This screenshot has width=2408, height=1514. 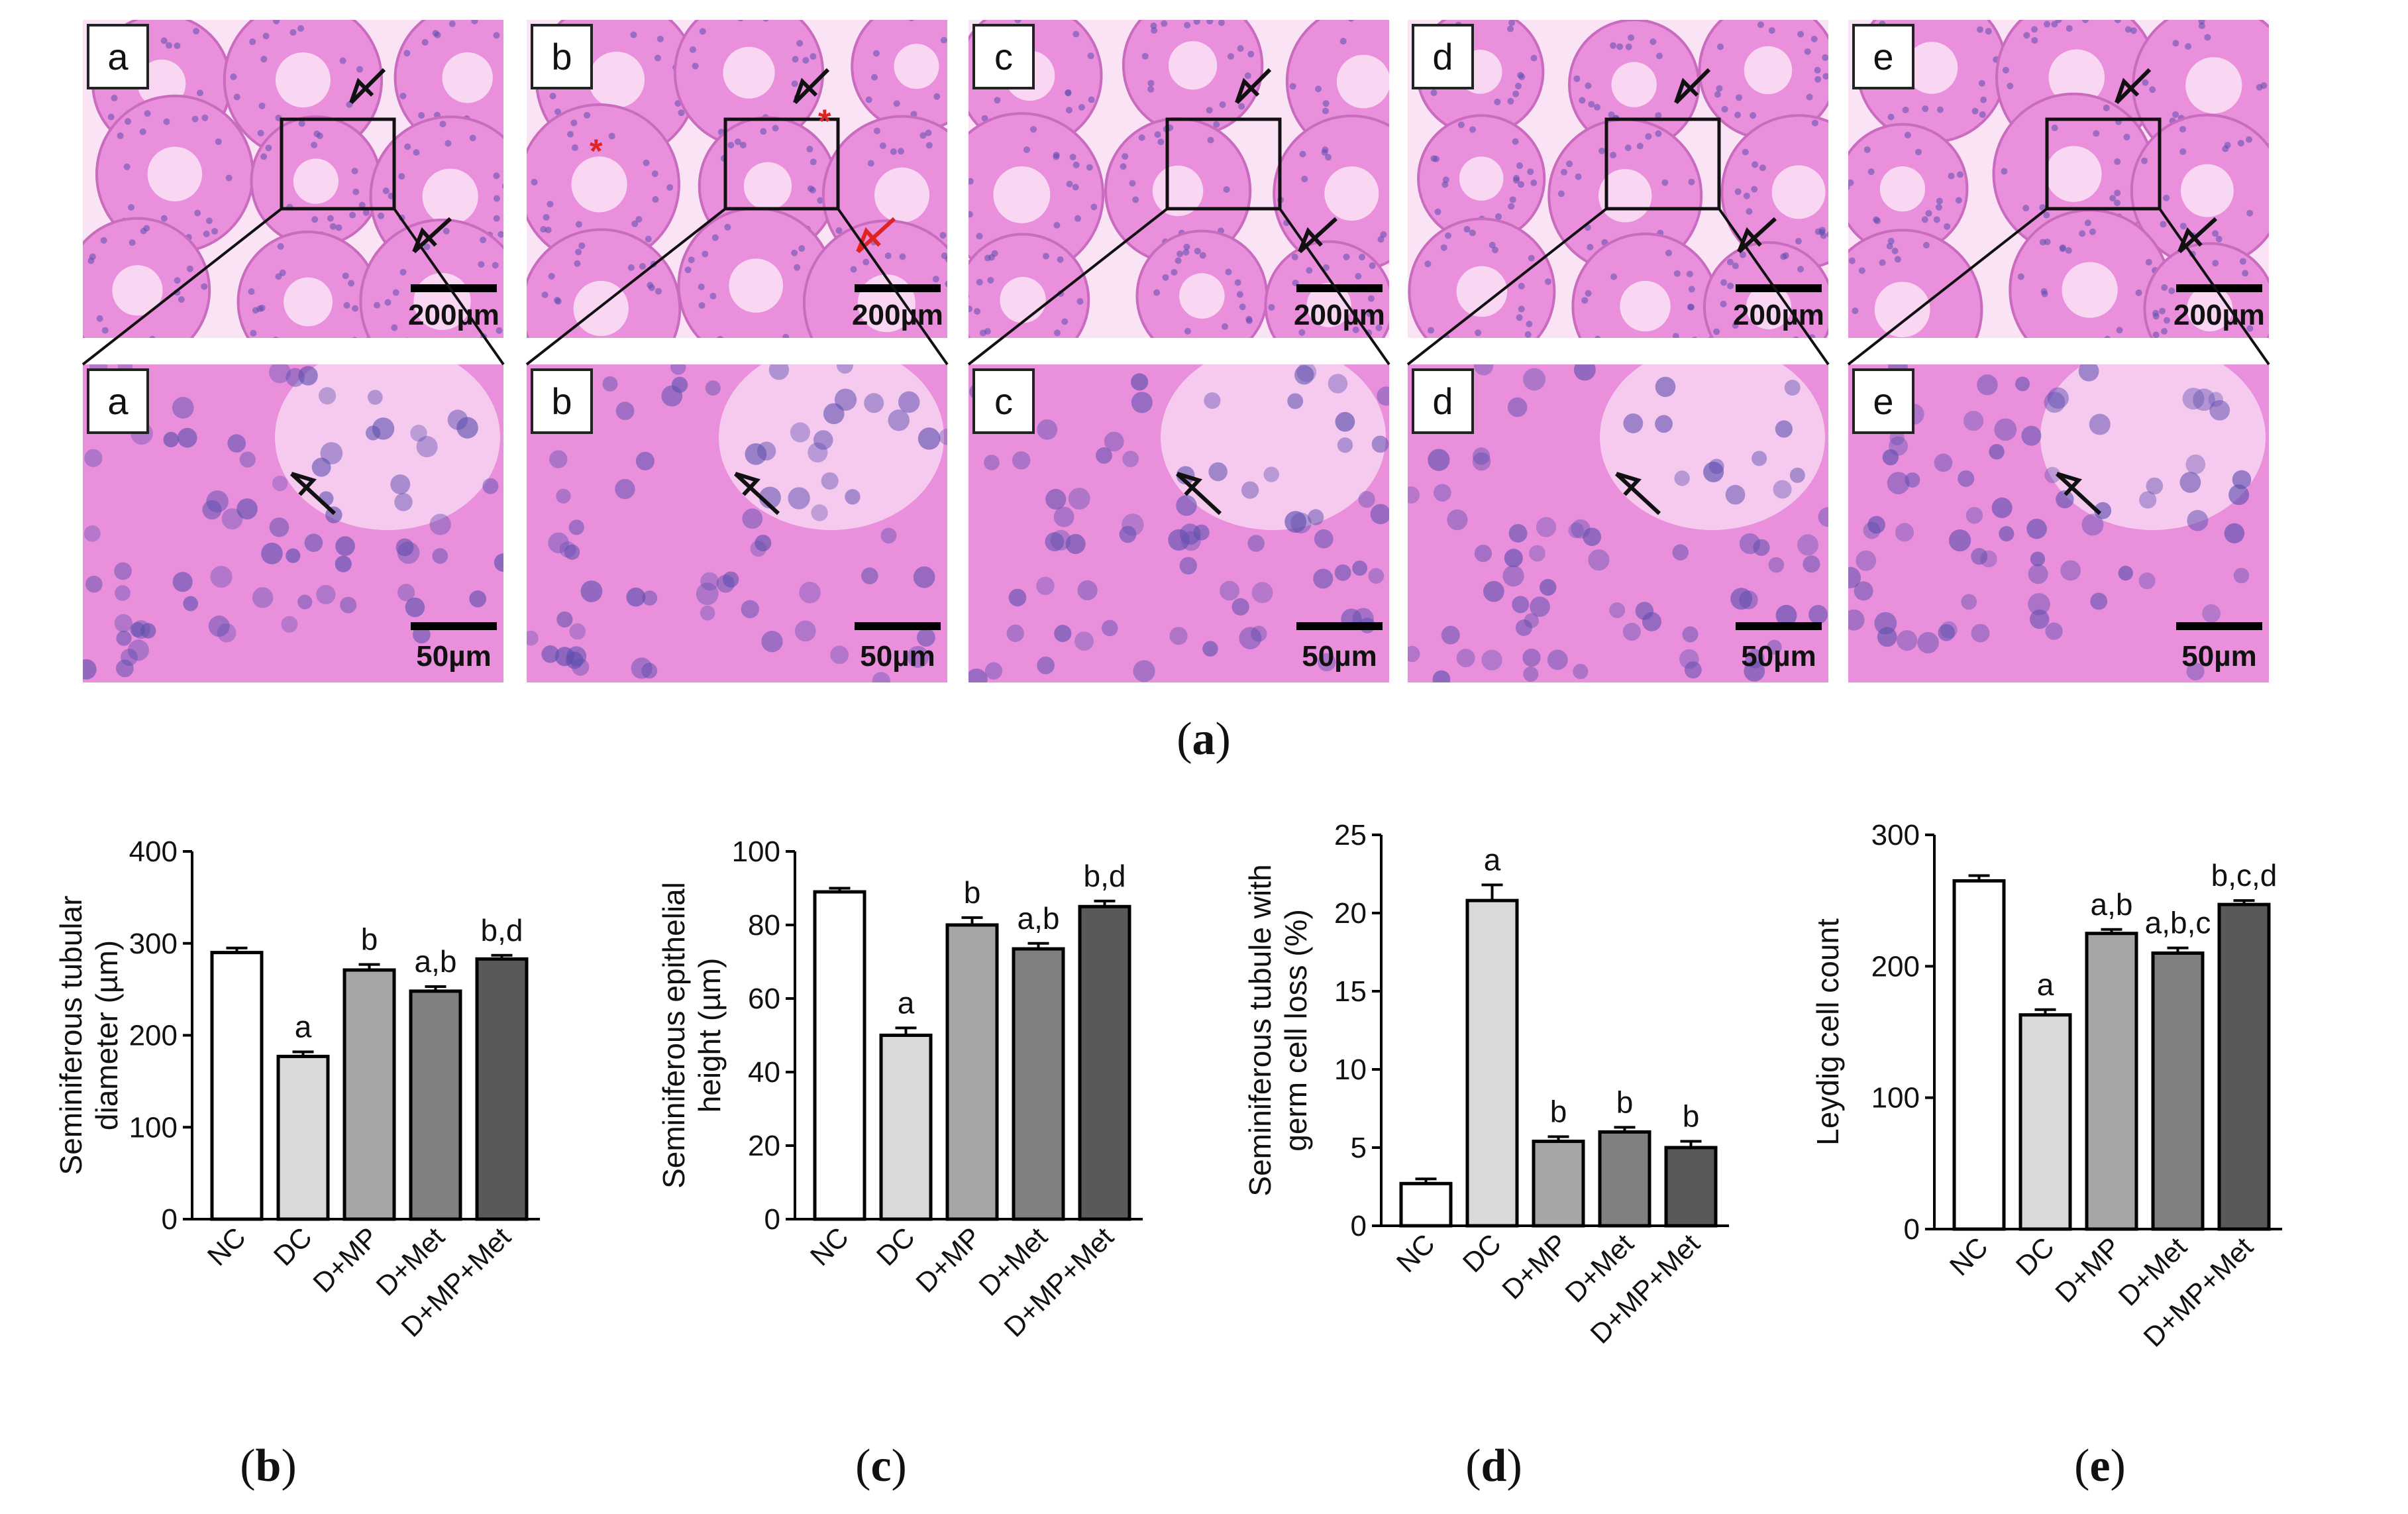 I want to click on spermatozoa-arrow-head, so click(x=1629, y=484).